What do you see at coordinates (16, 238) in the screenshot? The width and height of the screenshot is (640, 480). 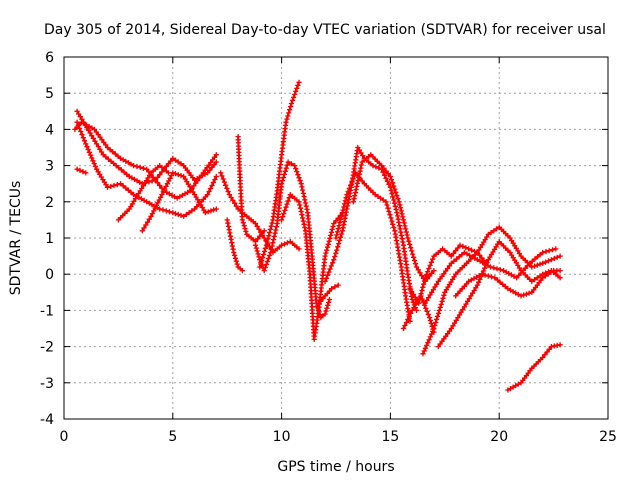 I see `y-axis-label: SDTVAR / TECUs` at bounding box center [16, 238].